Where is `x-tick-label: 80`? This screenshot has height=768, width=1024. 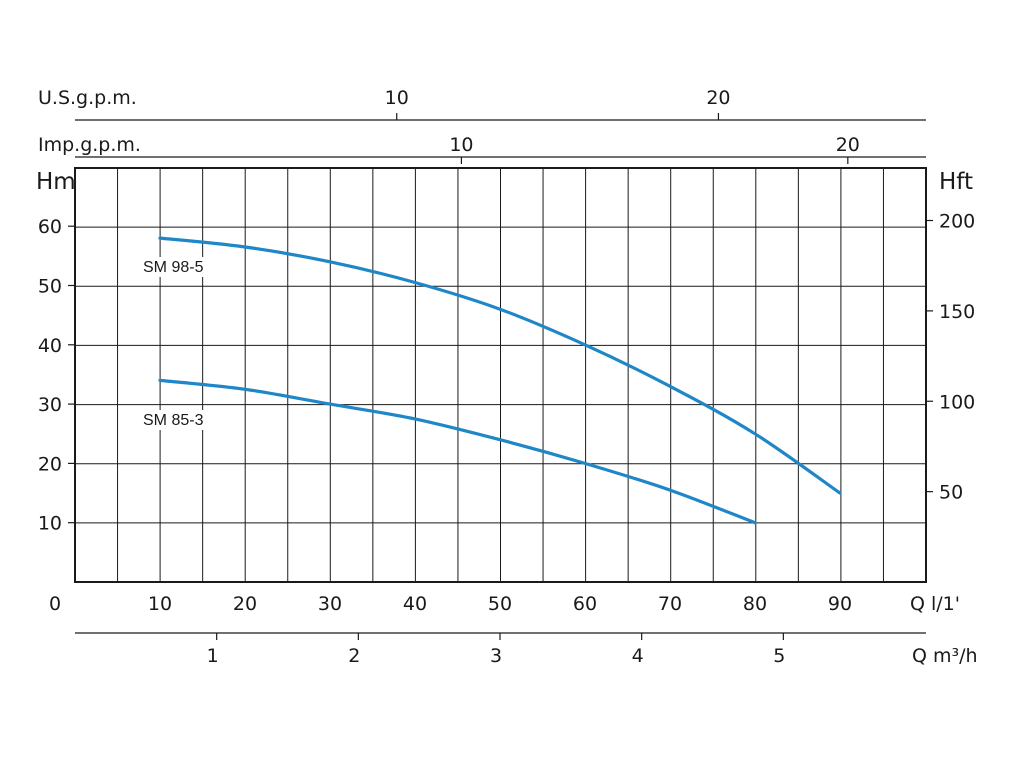
x-tick-label: 80 is located at coordinates (755, 604).